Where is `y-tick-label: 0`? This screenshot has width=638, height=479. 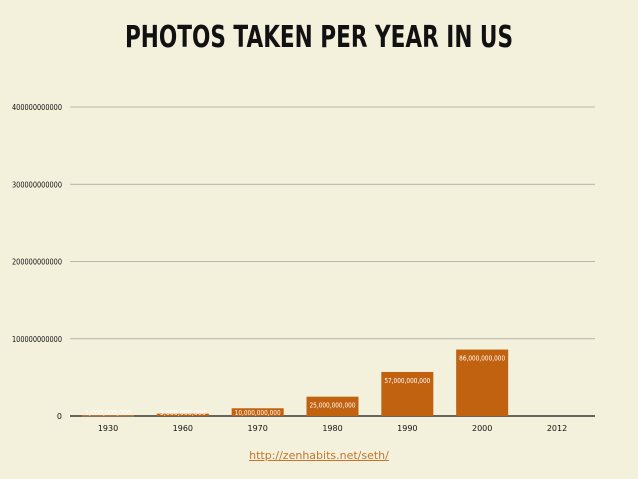
y-tick-label: 0 is located at coordinates (59, 416).